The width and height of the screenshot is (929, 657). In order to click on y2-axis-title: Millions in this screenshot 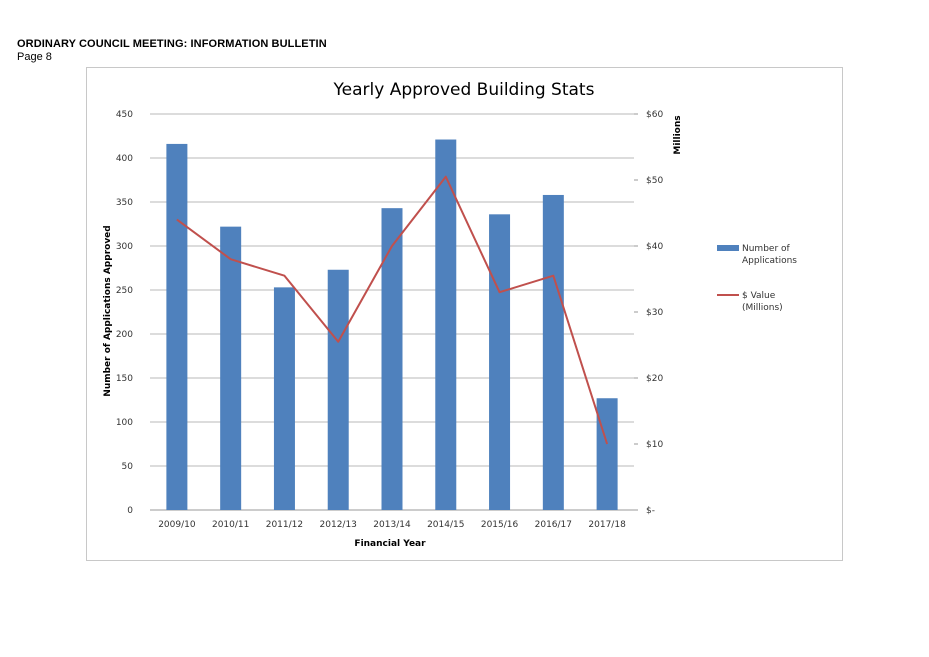, I will do `click(678, 134)`.